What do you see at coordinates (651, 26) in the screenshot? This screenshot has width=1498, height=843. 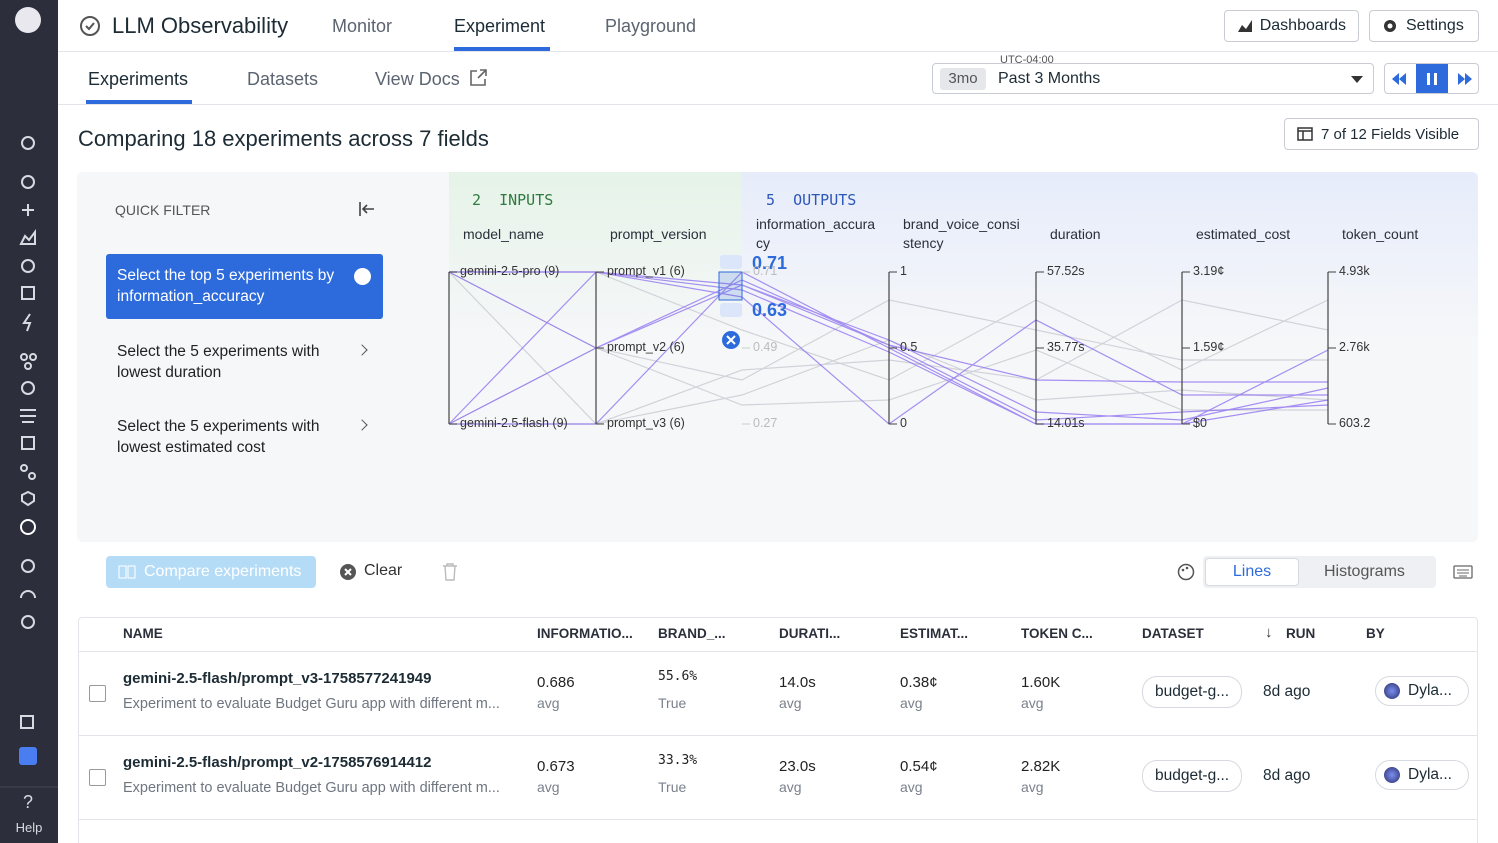 I see `nav-tab: Playground` at bounding box center [651, 26].